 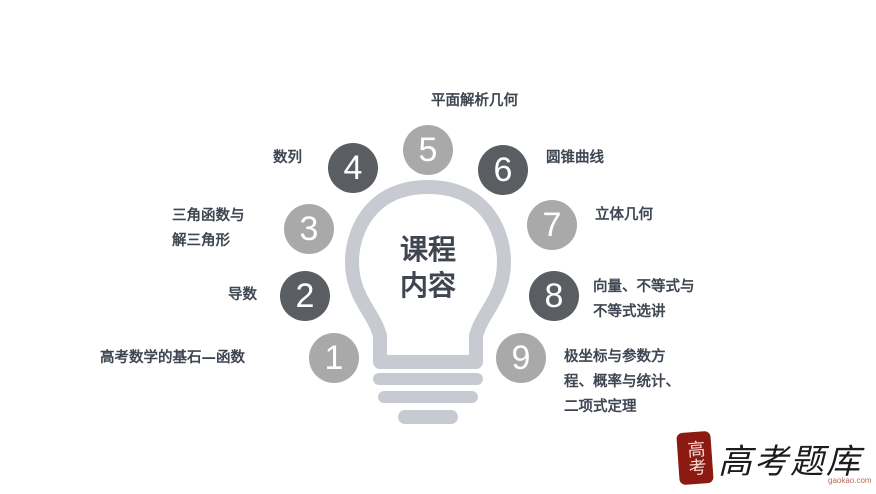 What do you see at coordinates (208, 229) in the screenshot?
I see `topic-3-label: 三角函数与 解三角形` at bounding box center [208, 229].